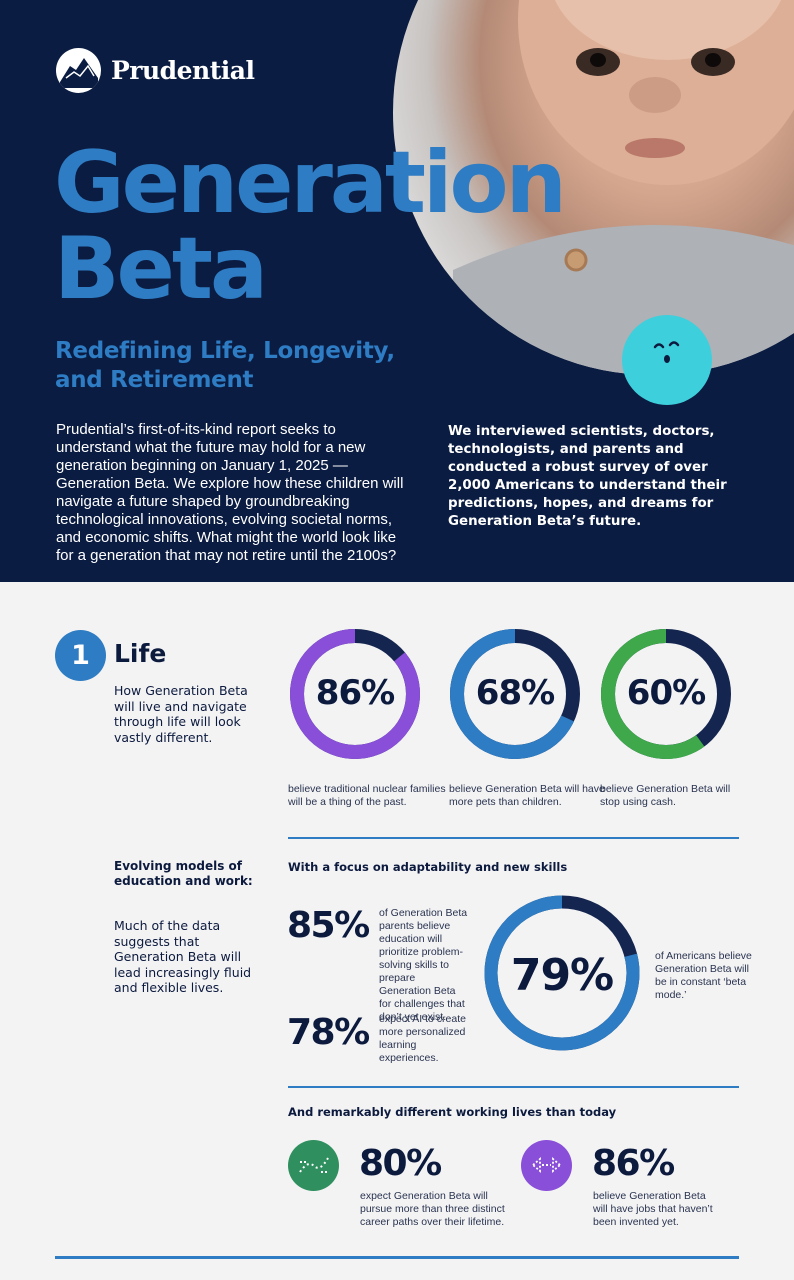  I want to click on title-line-2: Beta, so click(161, 269).